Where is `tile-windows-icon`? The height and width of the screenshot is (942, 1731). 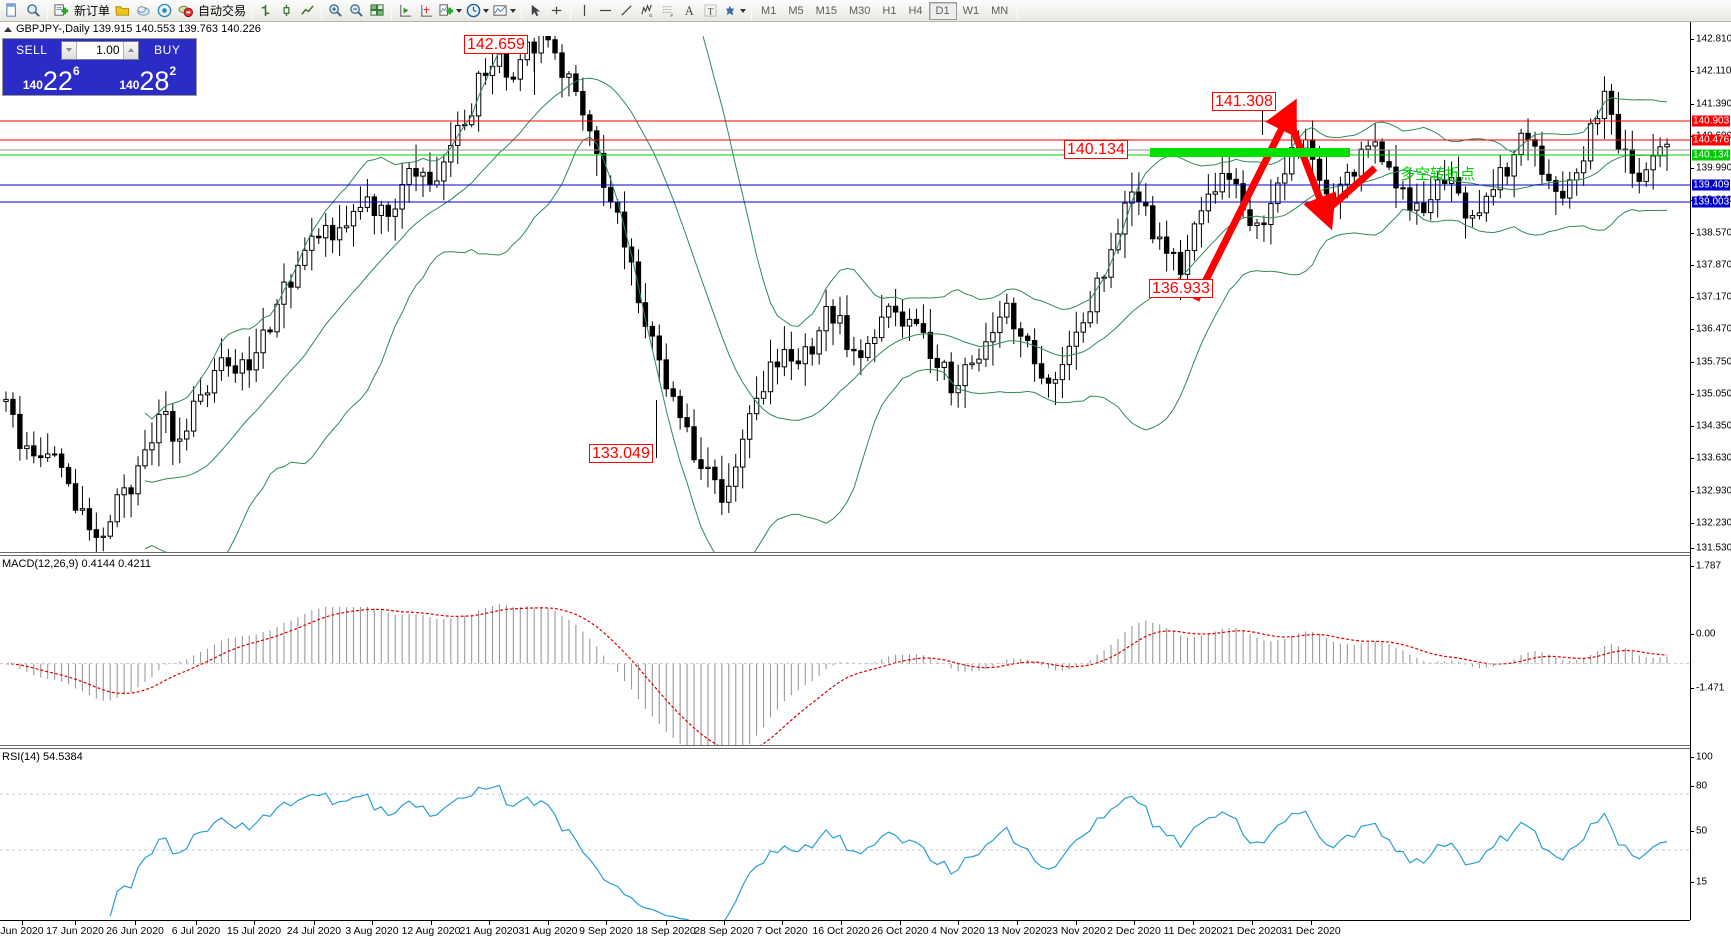
tile-windows-icon is located at coordinates (377, 11).